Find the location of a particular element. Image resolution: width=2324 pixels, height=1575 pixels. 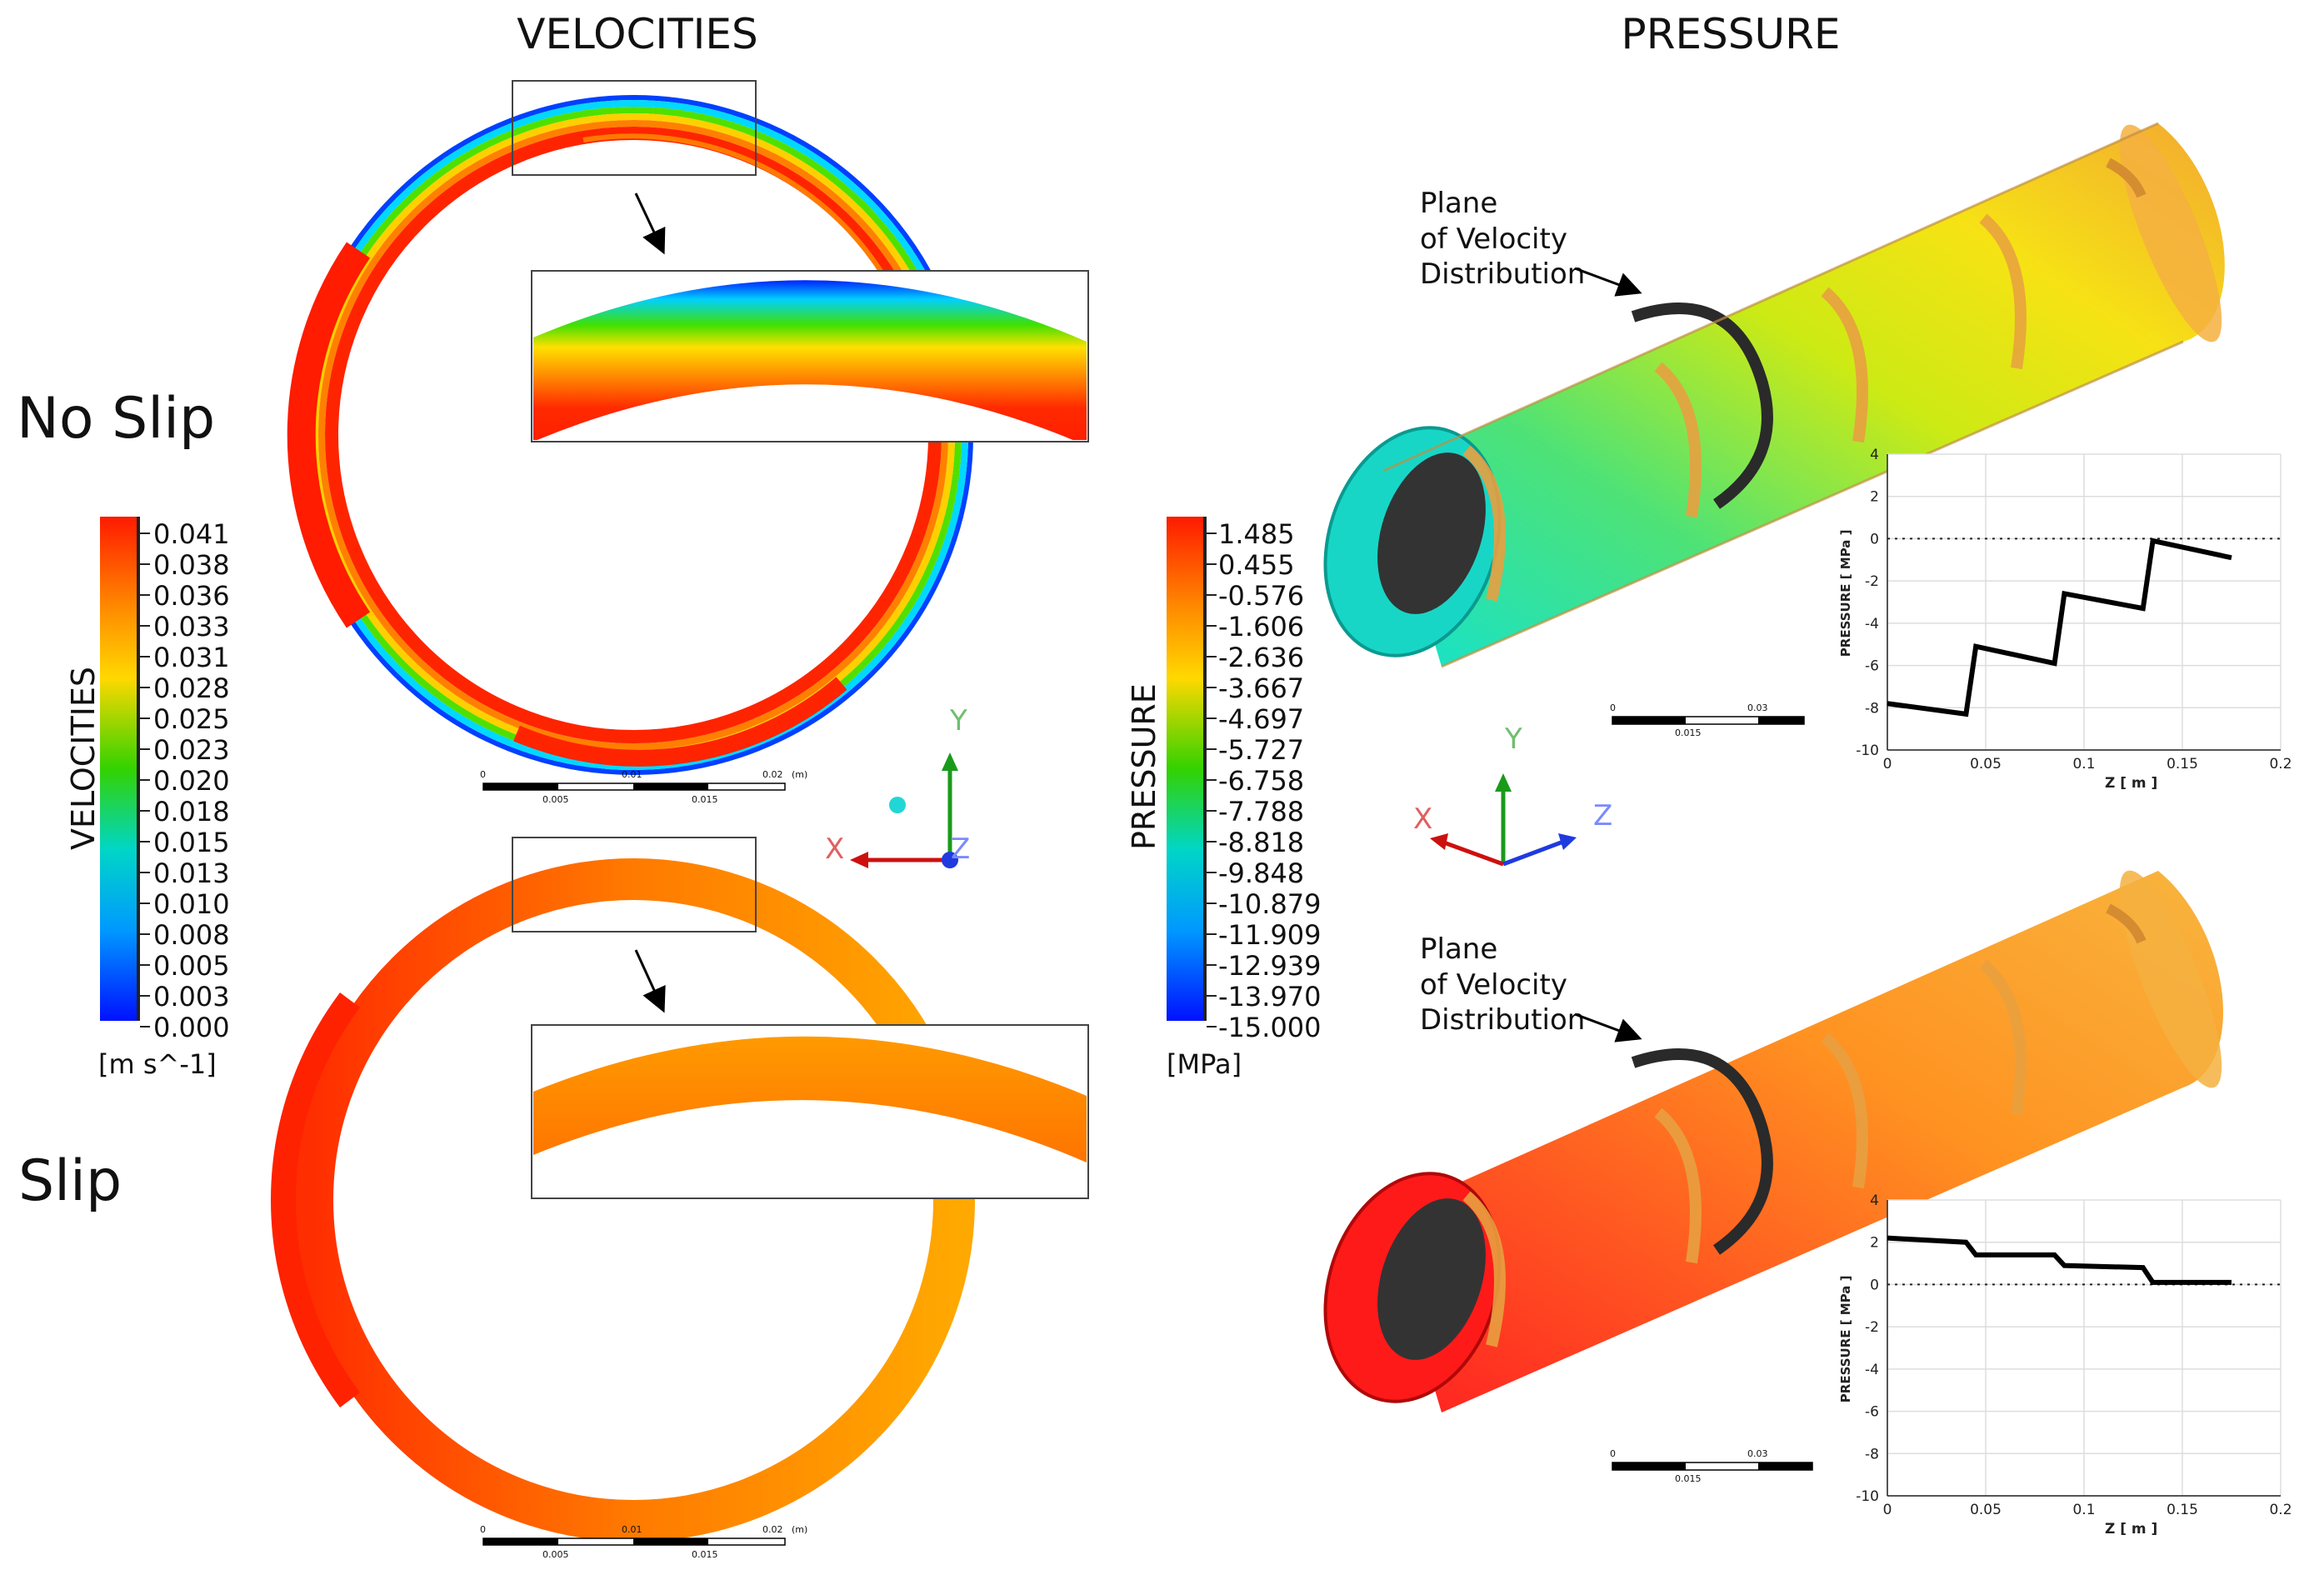

velocity-scale-bar-top: 0 0.01 0.02 (m) 0.005 0.015 is located at coordinates (643, 787).